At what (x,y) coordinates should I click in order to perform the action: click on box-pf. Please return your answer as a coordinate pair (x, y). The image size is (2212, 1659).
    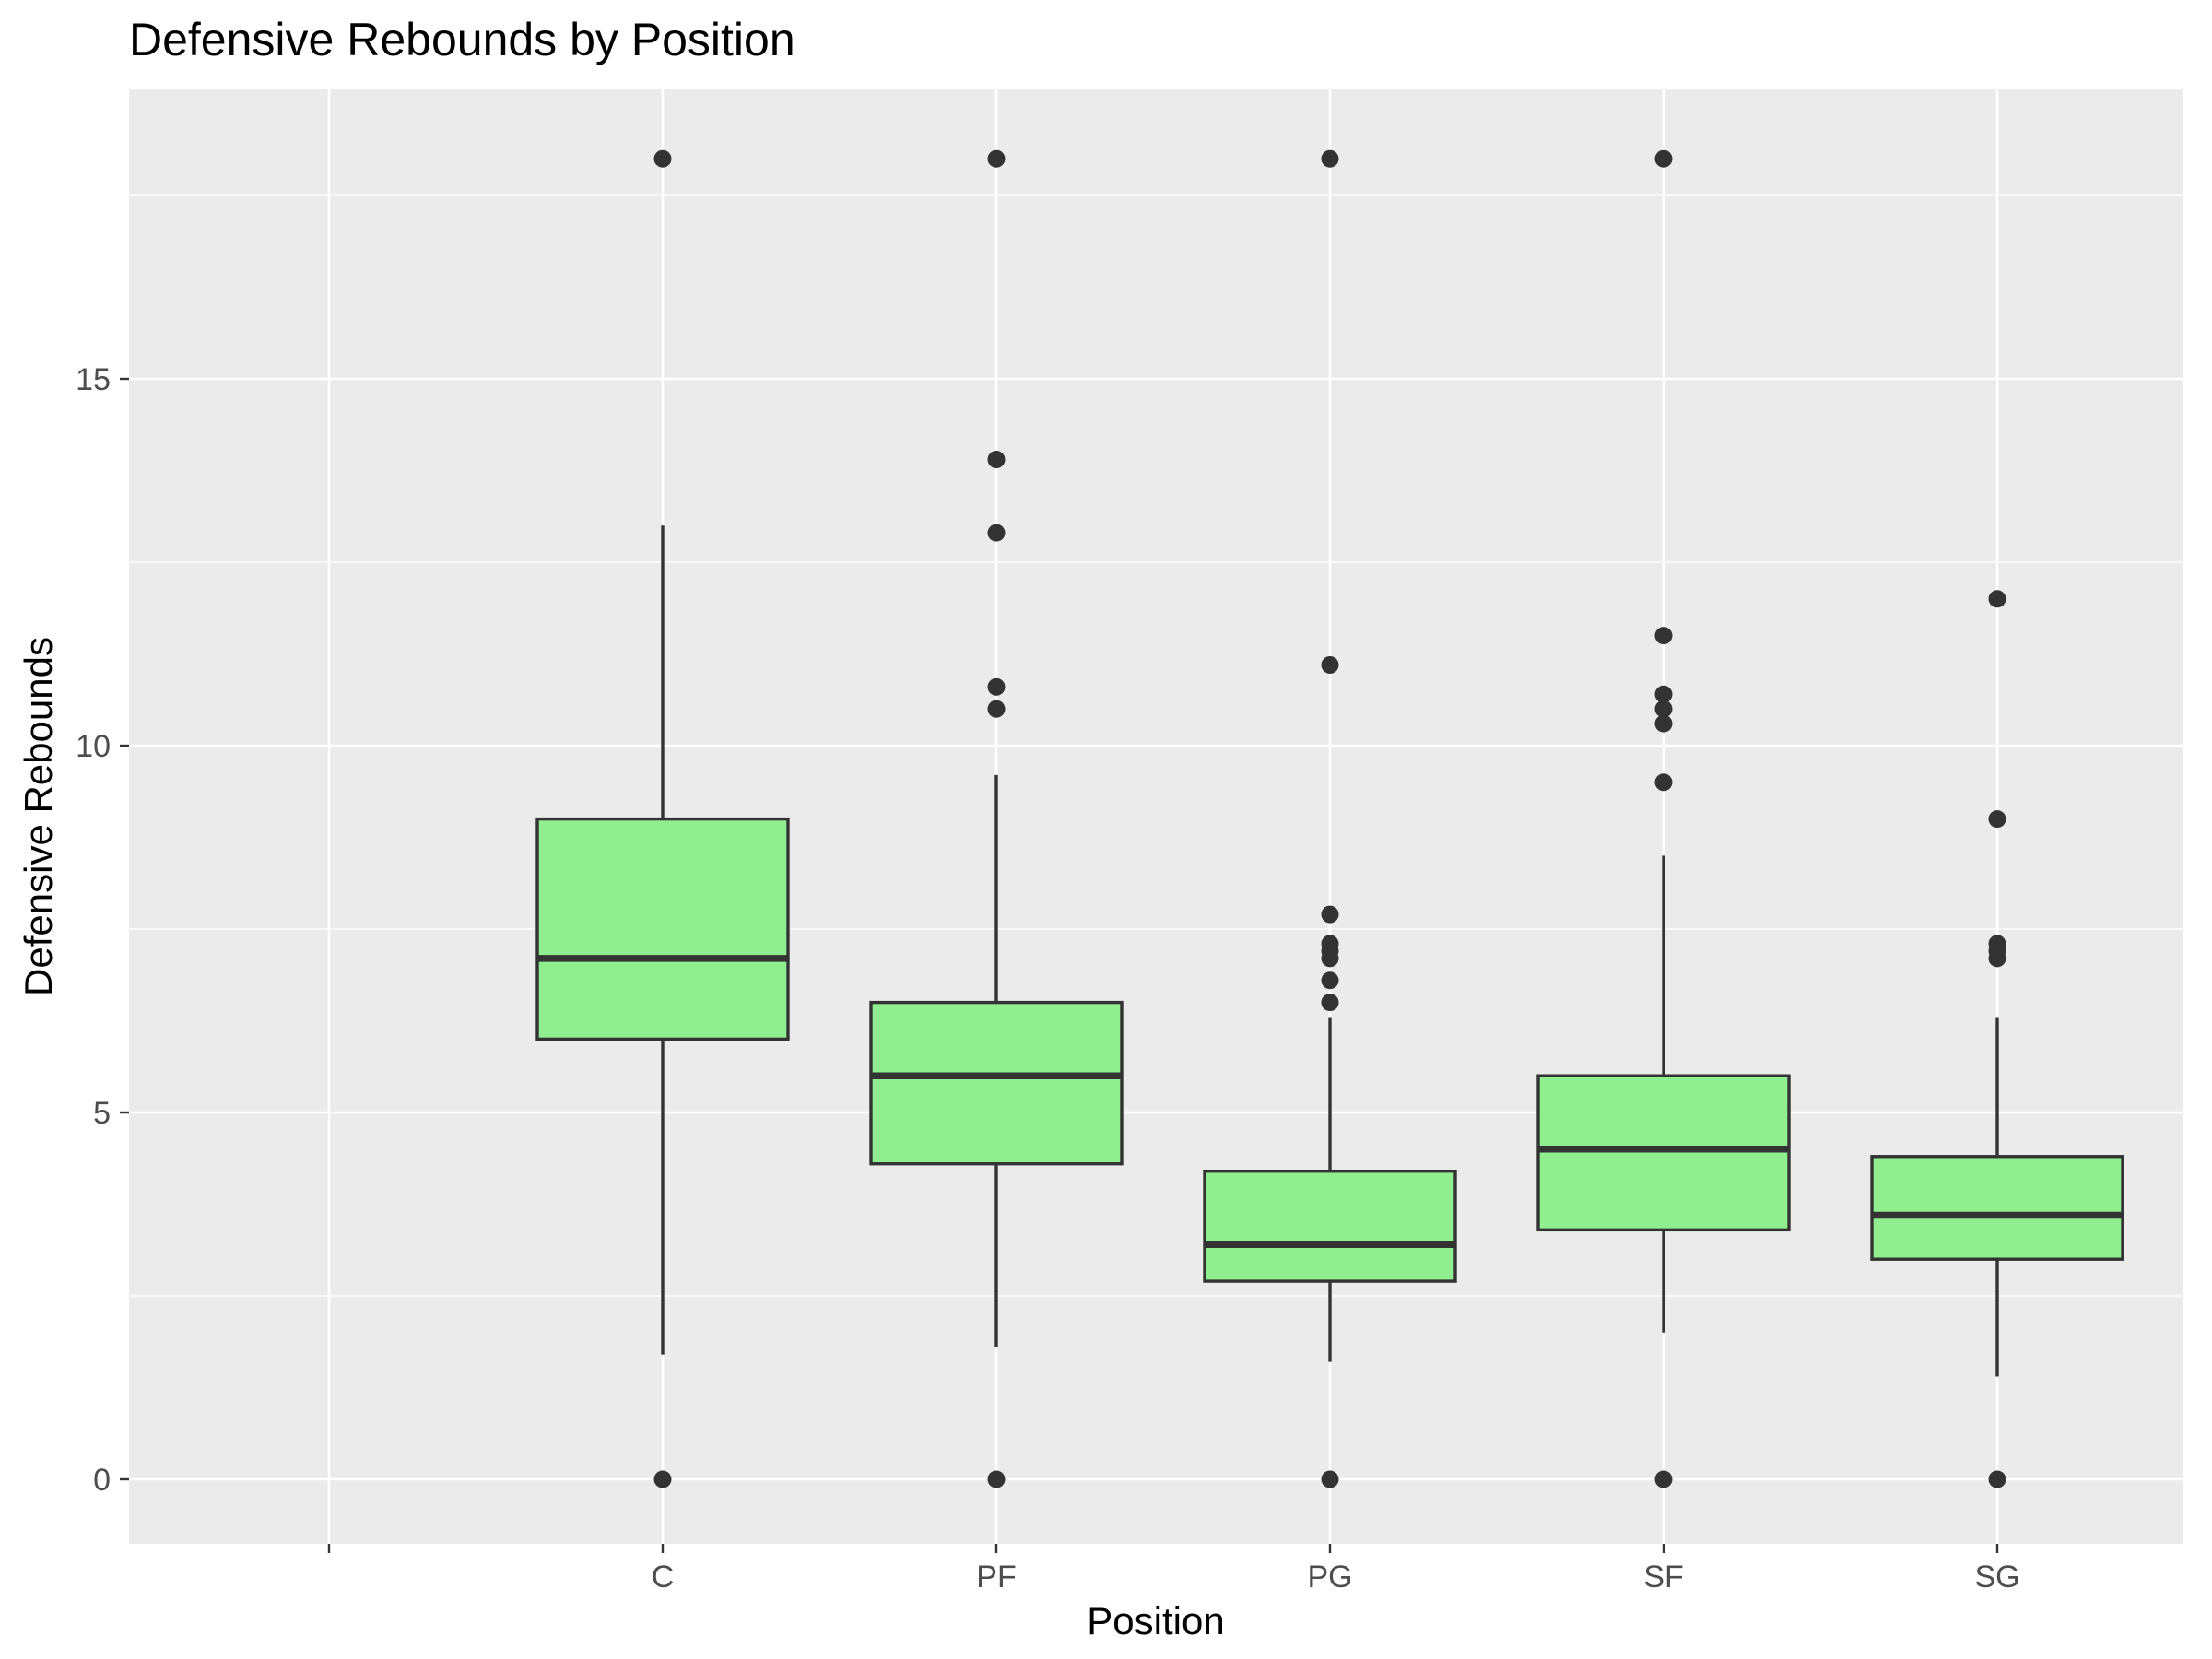
    Looking at the image, I should click on (996, 818).